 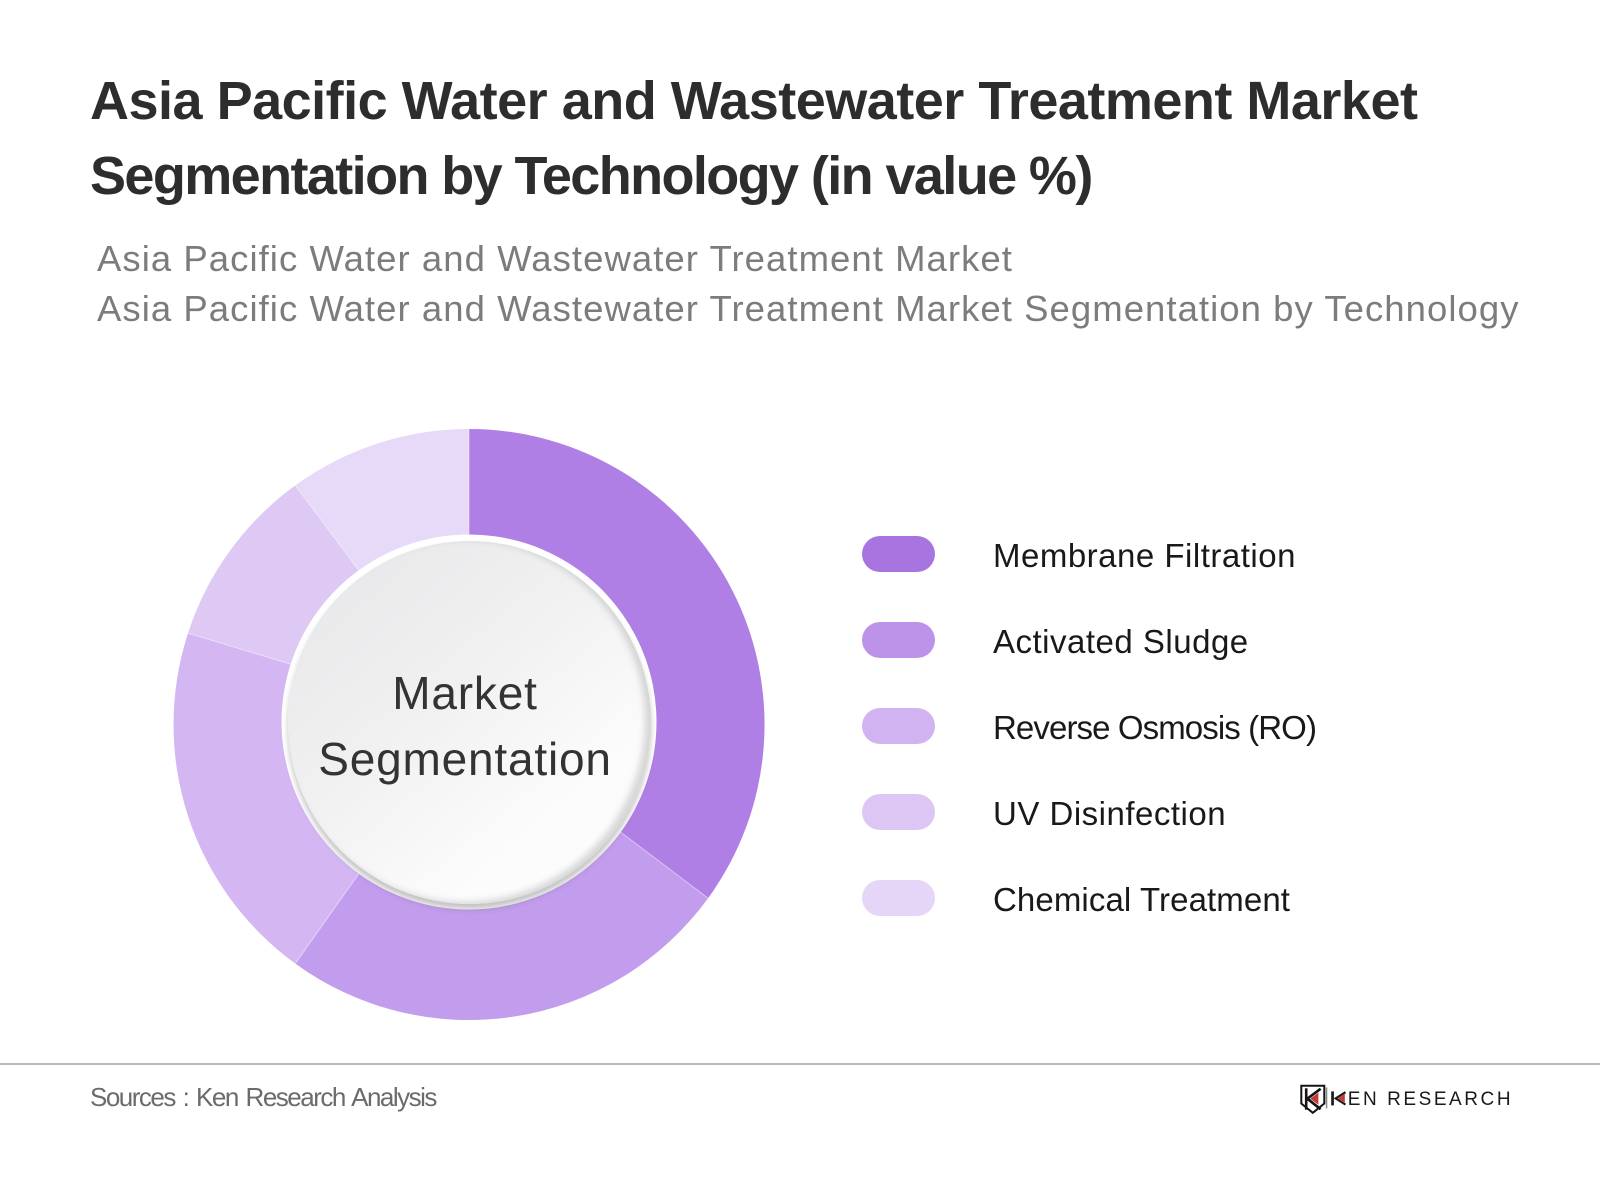 I want to click on svg-text: EN RESEARCH, so click(x=1430, y=1099).